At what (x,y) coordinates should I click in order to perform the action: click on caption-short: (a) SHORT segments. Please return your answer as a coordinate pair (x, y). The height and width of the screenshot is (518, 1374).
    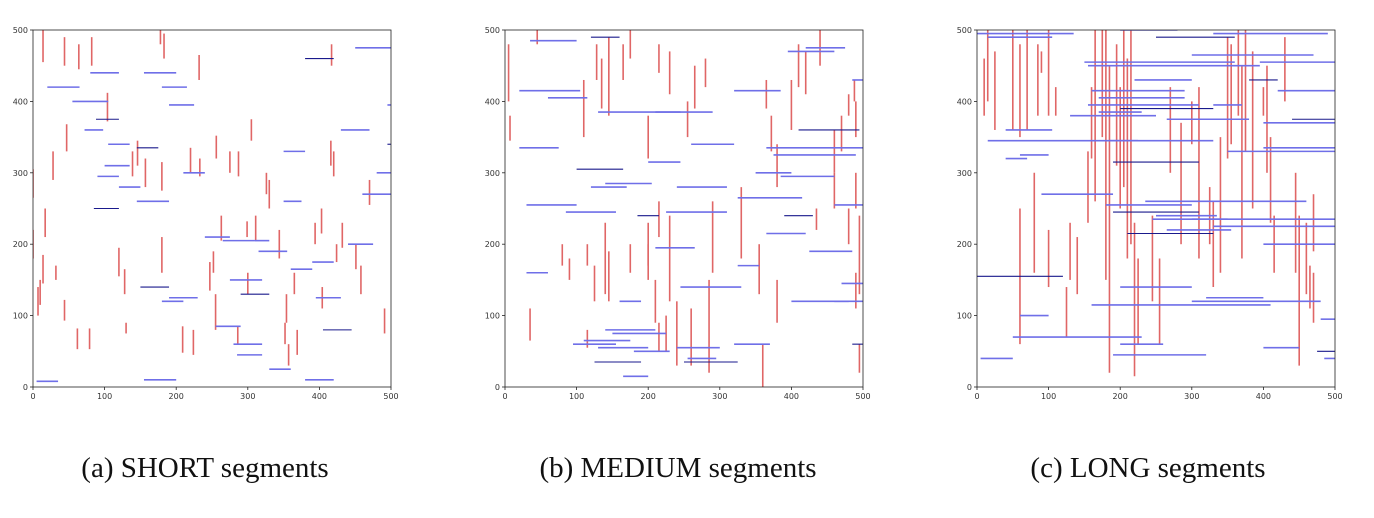
    Looking at the image, I should click on (205, 468).